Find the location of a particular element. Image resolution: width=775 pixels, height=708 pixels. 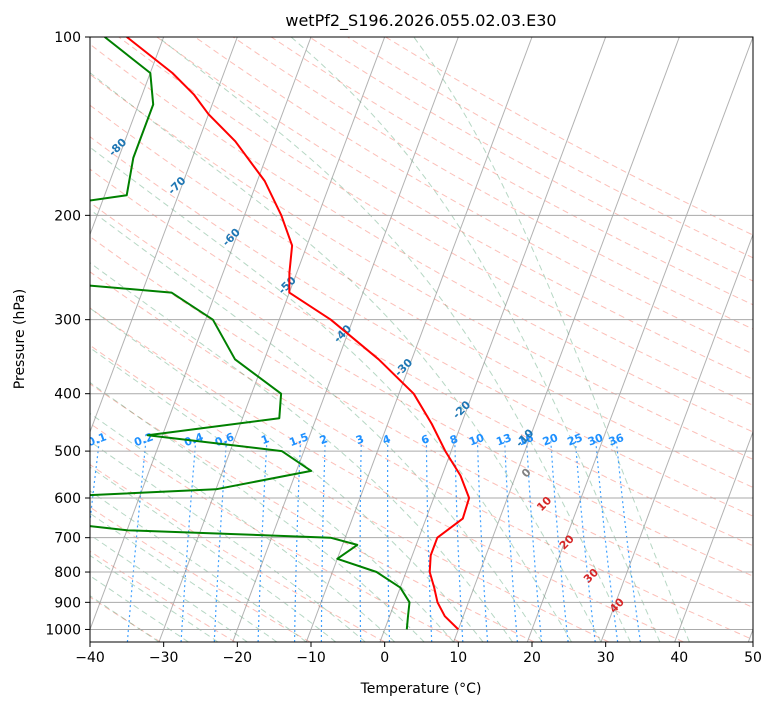

x-tick-label: 20 is located at coordinates (532, 658).